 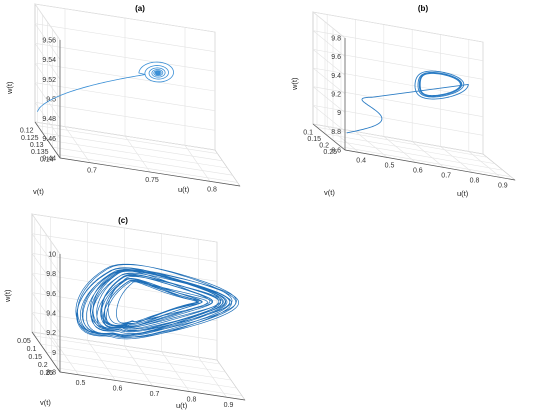 I want to click on z-tick-label: 9.44, so click(x=49, y=159).